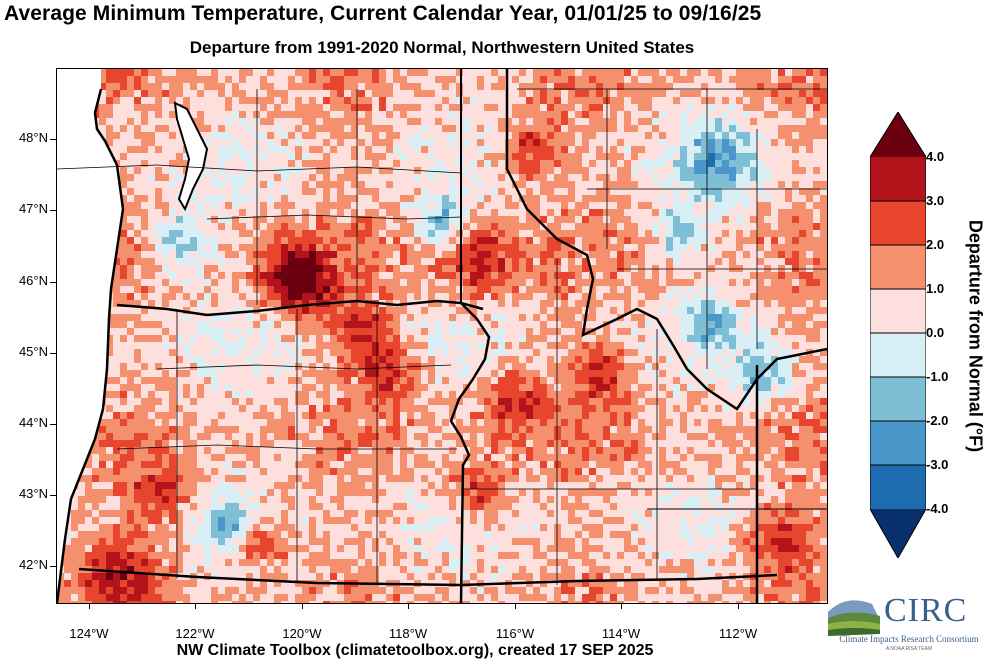 Image resolution: width=994 pixels, height=666 pixels. I want to click on lon-label-114: 114°W, so click(621, 633).